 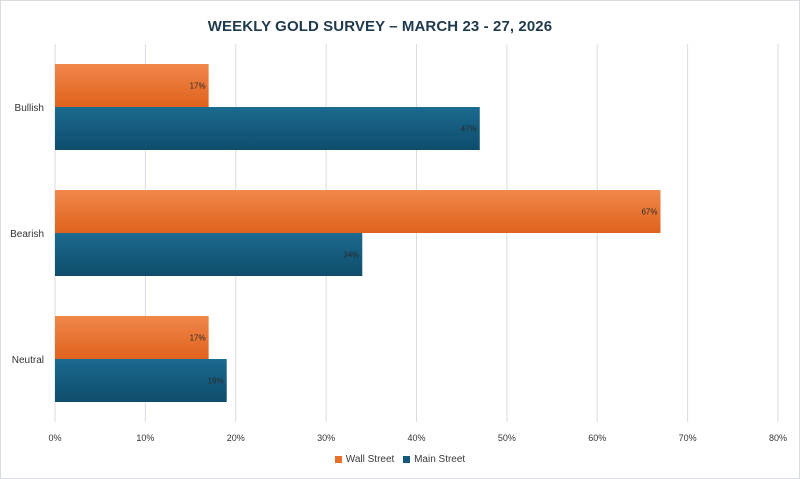 What do you see at coordinates (688, 438) in the screenshot?
I see `x-tick-label: 70%` at bounding box center [688, 438].